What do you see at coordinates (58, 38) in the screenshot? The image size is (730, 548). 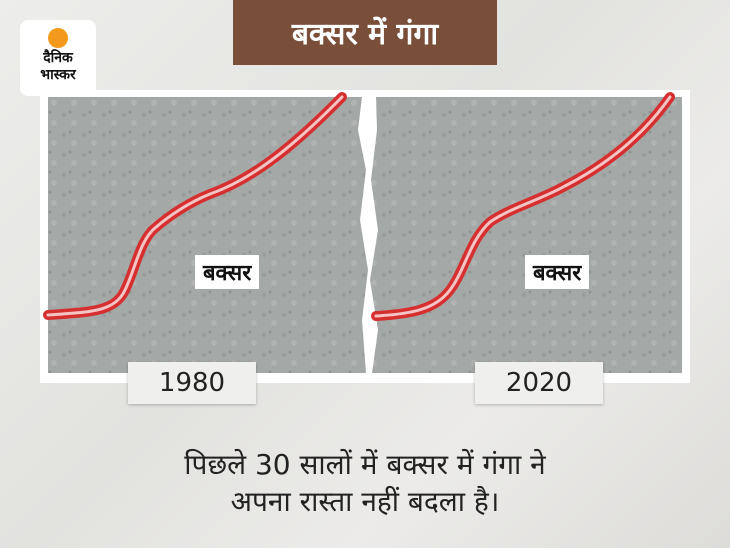 I see `logo-sun` at bounding box center [58, 38].